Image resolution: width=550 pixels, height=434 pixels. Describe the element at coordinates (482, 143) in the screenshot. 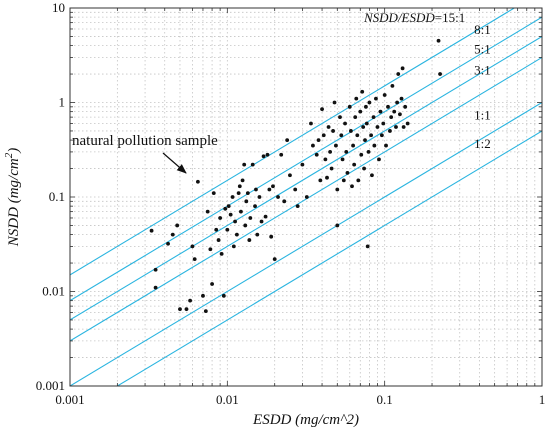

I see `ratio-label: 1:2` at that location.